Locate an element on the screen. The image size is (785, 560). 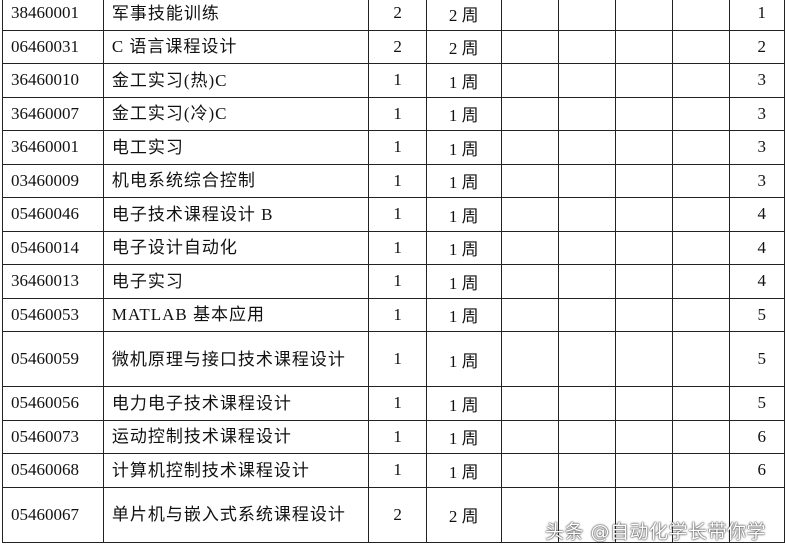
table-row: 36460001 电工实习 1 1 周 3 is located at coordinates (393, 147).